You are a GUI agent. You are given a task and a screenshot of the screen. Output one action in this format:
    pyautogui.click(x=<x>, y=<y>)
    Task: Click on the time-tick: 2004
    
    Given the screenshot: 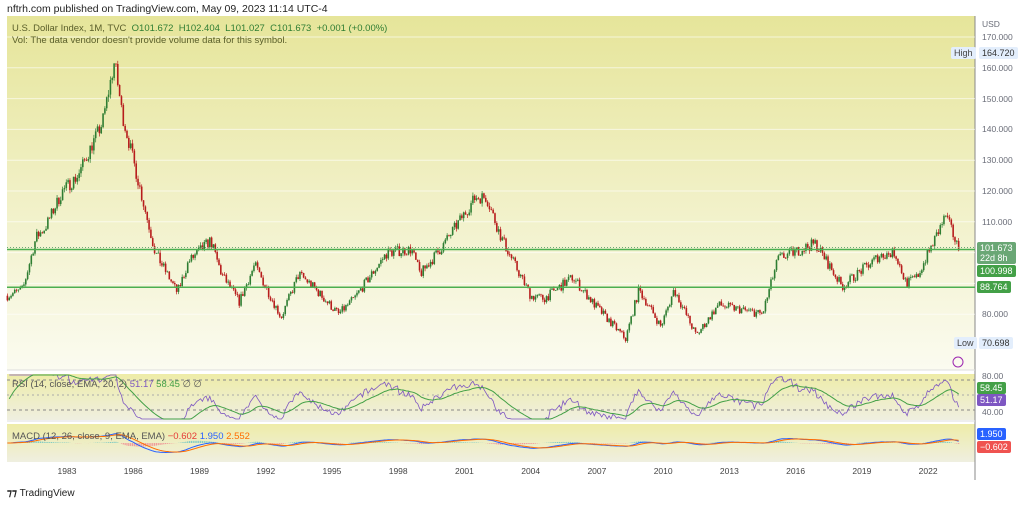 What is the action you would take?
    pyautogui.click(x=531, y=471)
    